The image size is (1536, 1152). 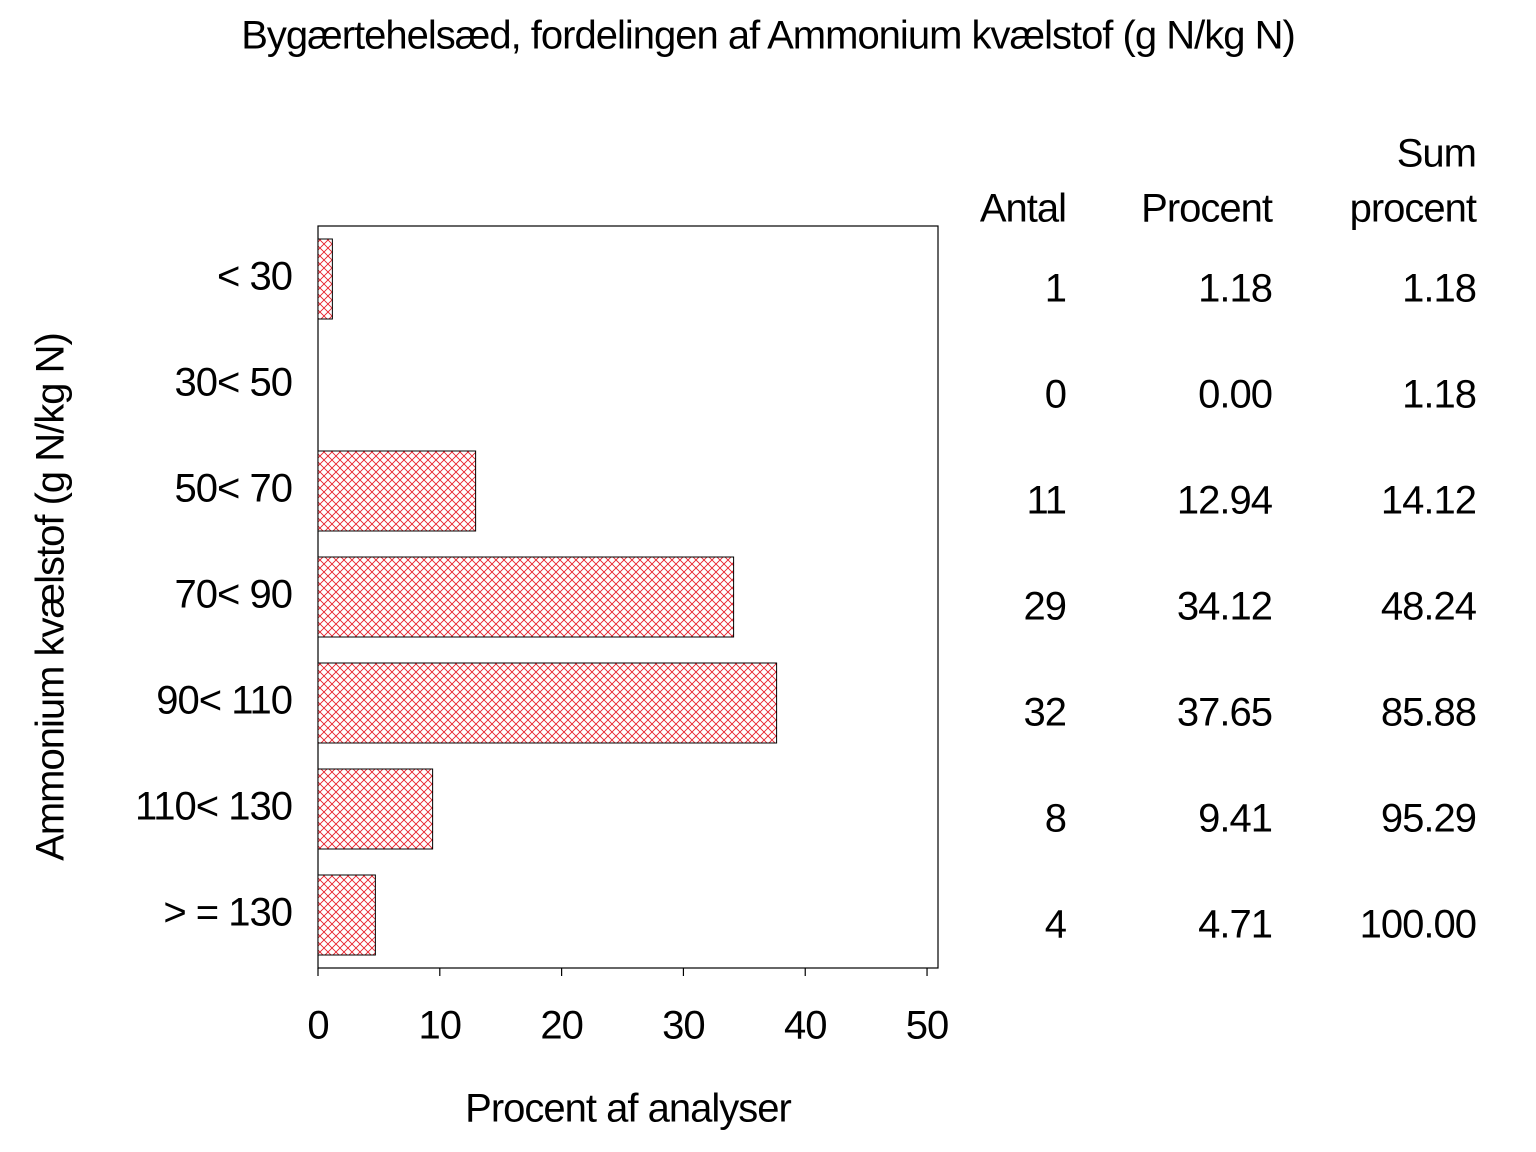 What do you see at coordinates (1235, 819) in the screenshot?
I see `percent-cell: 9.41` at bounding box center [1235, 819].